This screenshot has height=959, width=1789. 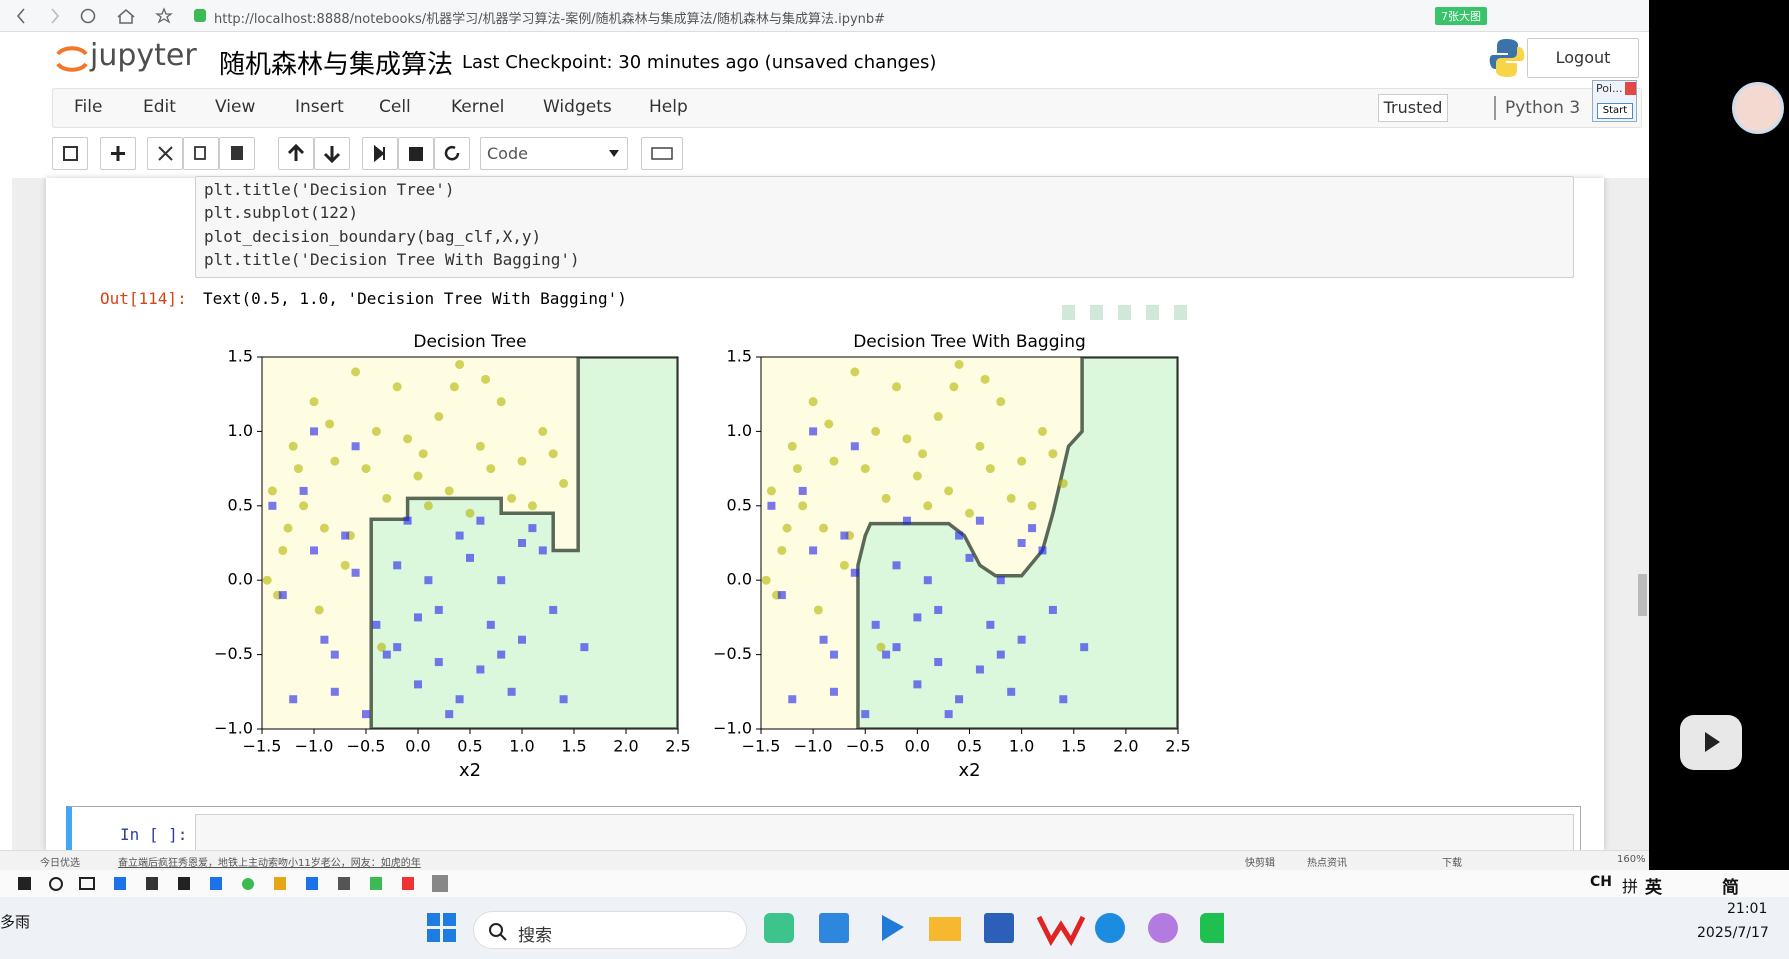 What do you see at coordinates (442, 928) in the screenshot?
I see `start-button` at bounding box center [442, 928].